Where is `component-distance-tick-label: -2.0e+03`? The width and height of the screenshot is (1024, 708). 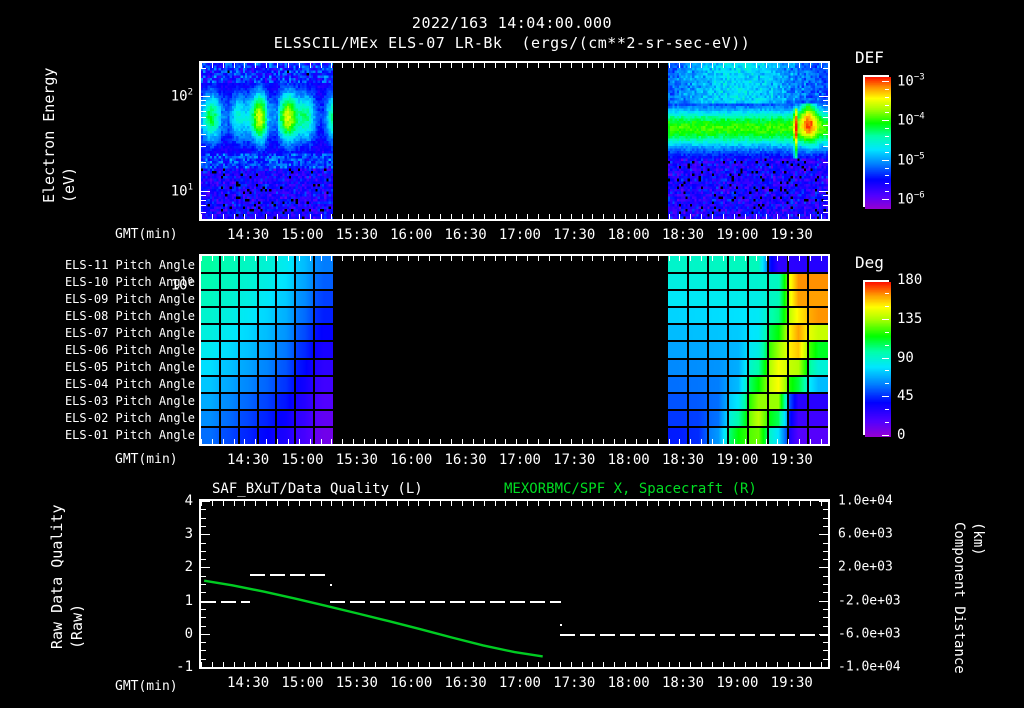 component-distance-tick-label: -2.0e+03 is located at coordinates (869, 601).